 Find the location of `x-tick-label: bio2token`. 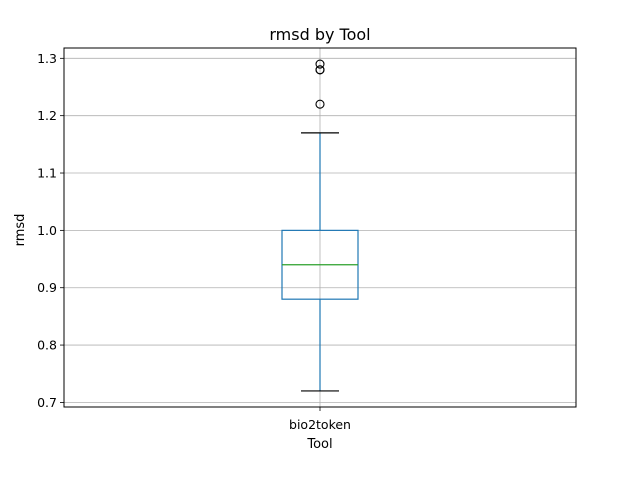

x-tick-label: bio2token is located at coordinates (320, 424).